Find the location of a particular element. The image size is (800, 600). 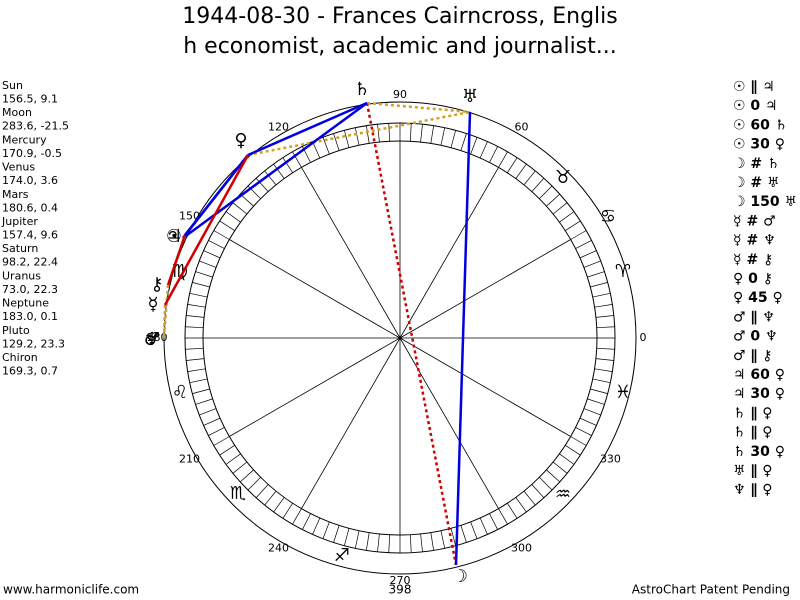

planet-glyph: ☉ is located at coordinates (174, 236).